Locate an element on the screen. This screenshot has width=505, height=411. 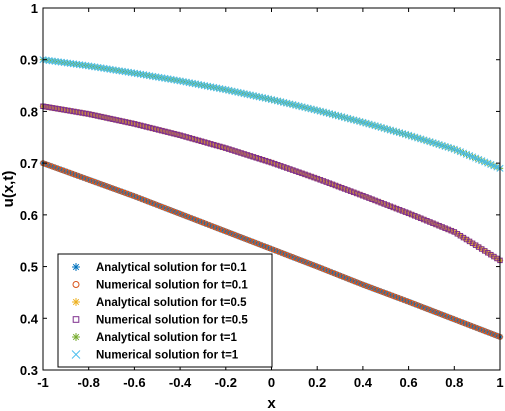
x-tick-label: -0.4 is located at coordinates (180, 382).